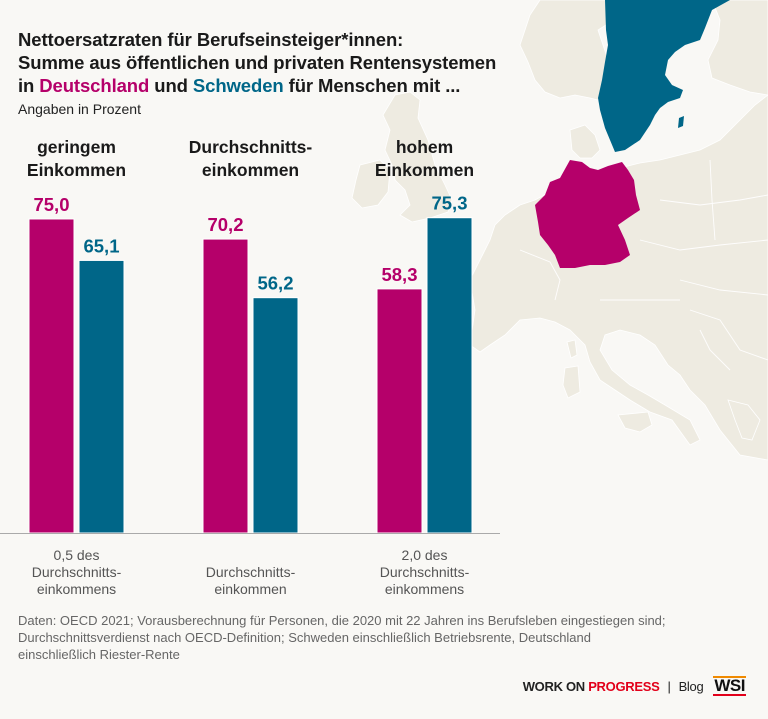  I want to click on category-label-1-line-1: 0,5 des, so click(77, 555).